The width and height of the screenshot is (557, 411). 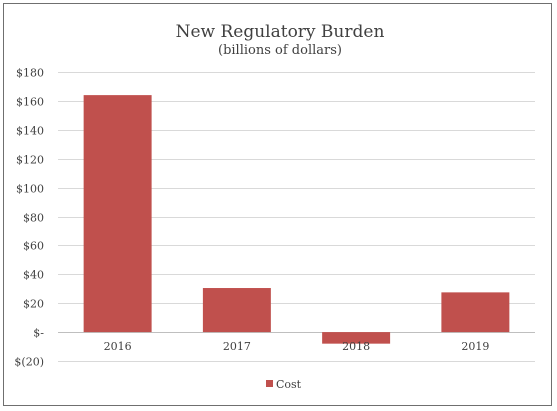 I want to click on legend: Cost, so click(x=284, y=384).